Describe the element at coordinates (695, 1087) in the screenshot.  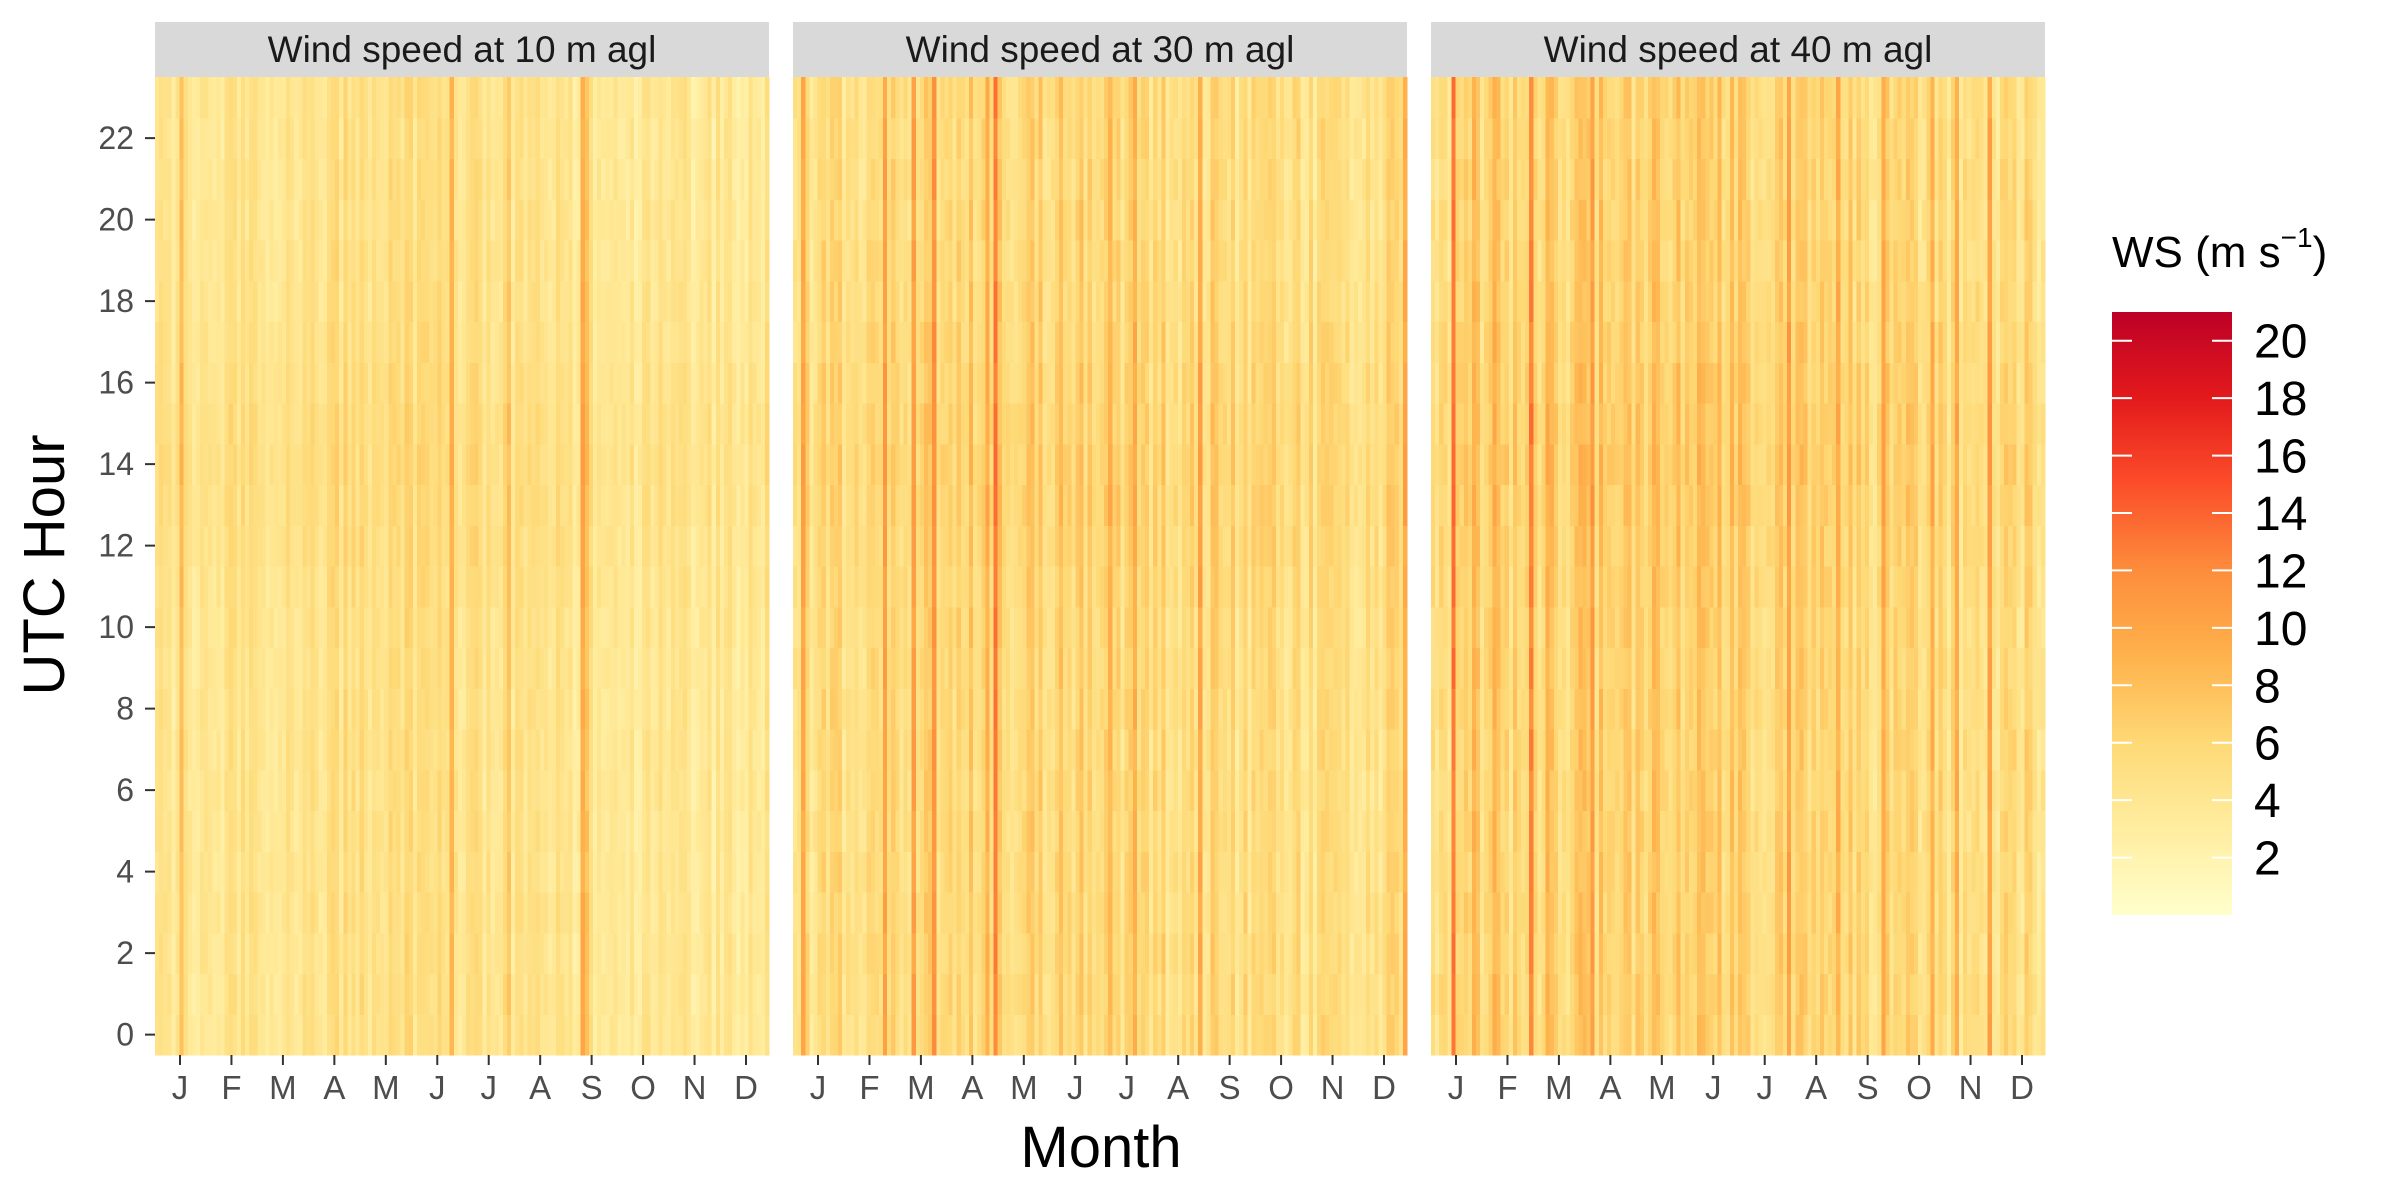
I see `x-tick-label: N` at that location.